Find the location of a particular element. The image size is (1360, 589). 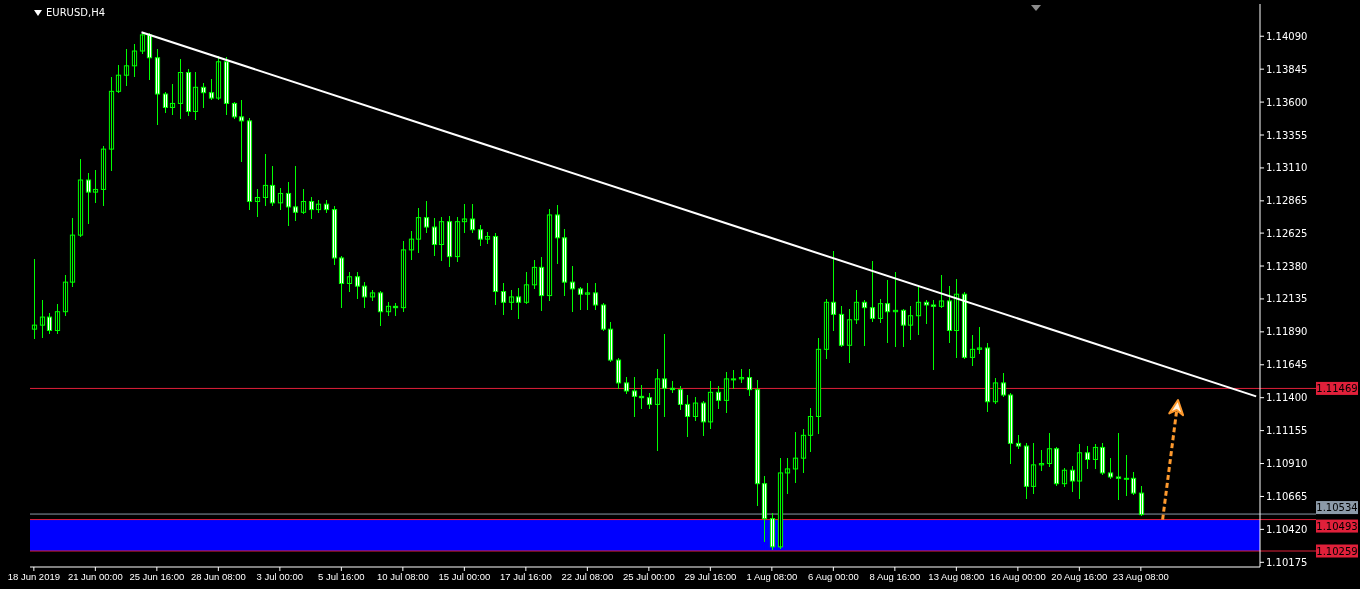

y-tick-label: 1.10910 is located at coordinates (1287, 464).